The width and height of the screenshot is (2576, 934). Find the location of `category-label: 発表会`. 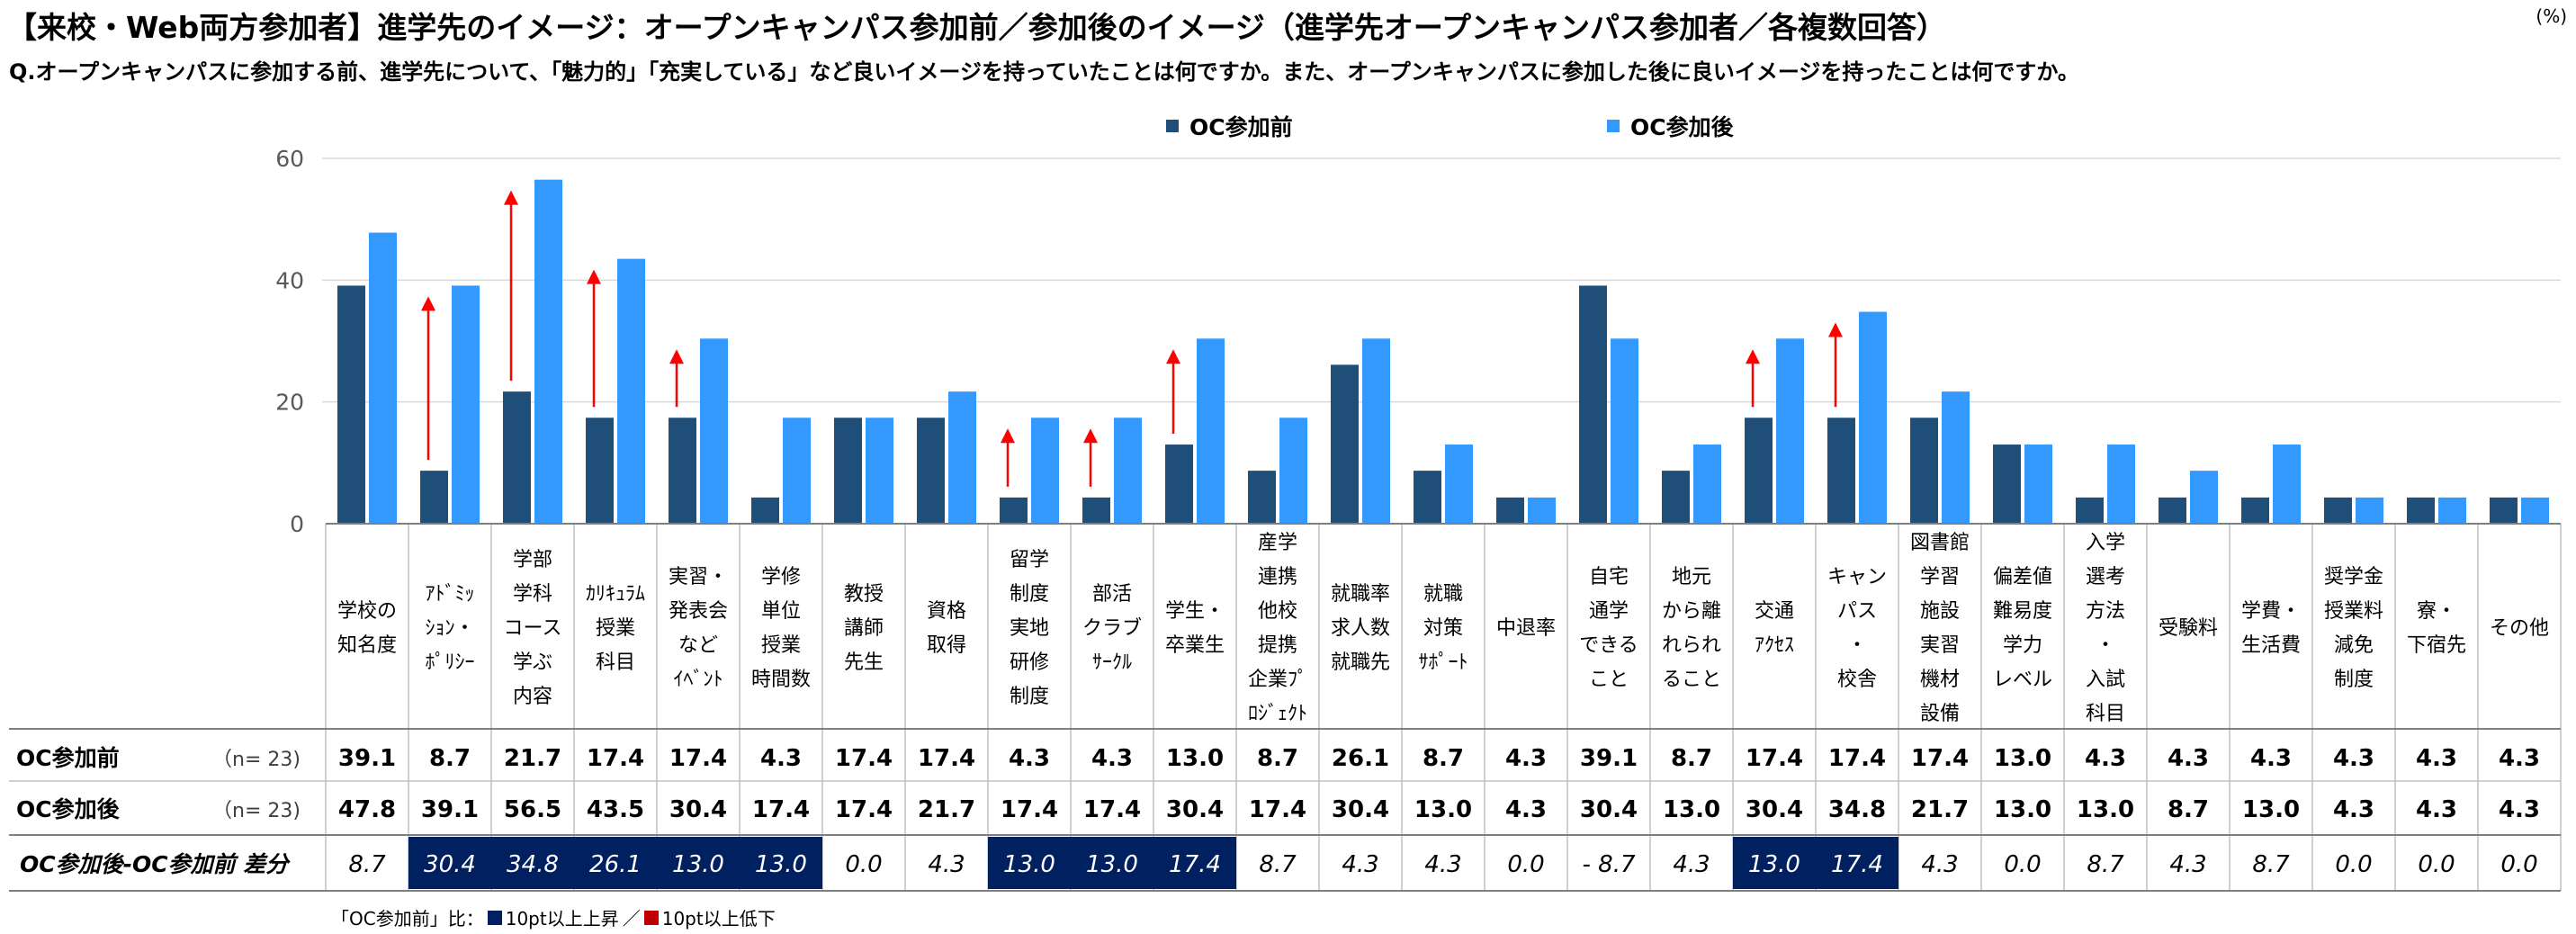

category-label: 発表会 is located at coordinates (698, 611).